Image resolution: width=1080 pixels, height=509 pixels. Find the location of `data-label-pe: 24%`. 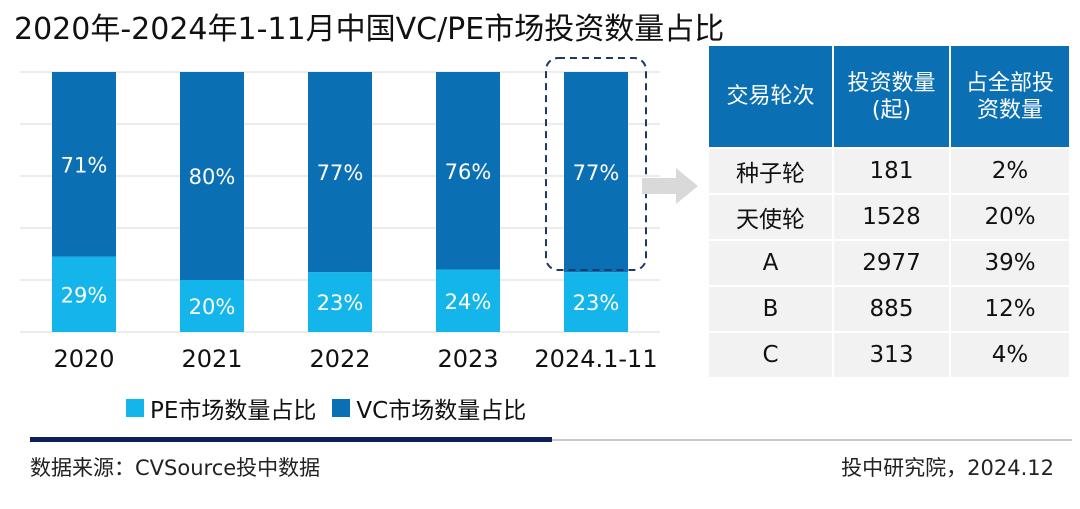

data-label-pe: 24% is located at coordinates (468, 302).